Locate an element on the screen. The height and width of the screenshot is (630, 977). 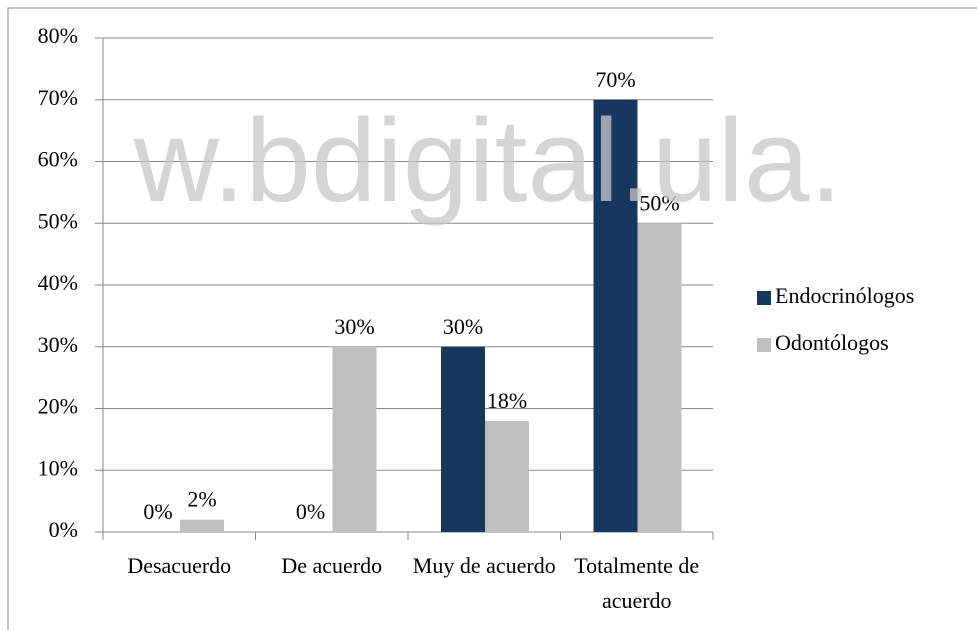
x-tick-label: De acuerdo is located at coordinates (331, 565).